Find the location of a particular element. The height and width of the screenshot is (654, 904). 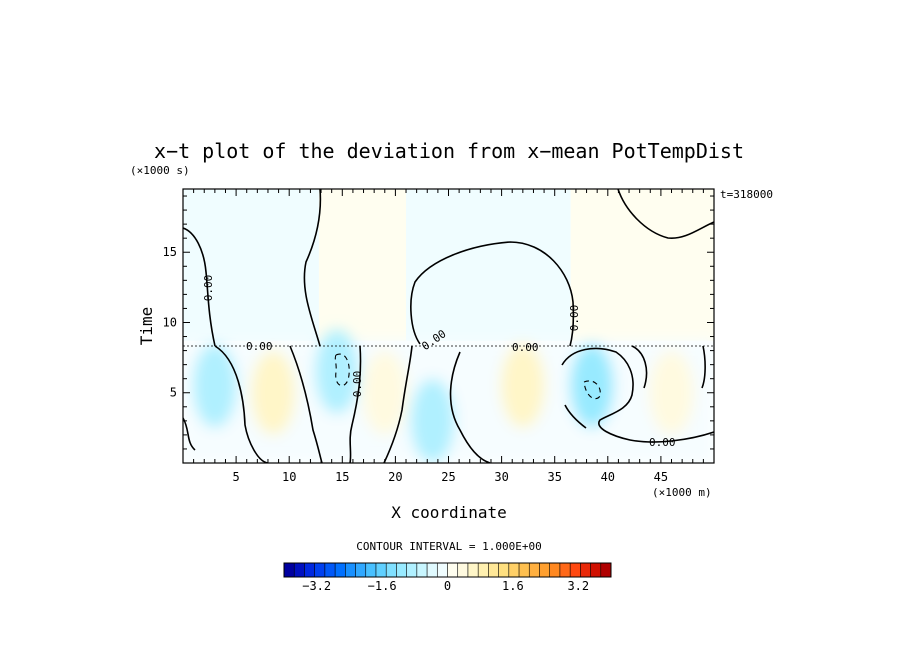

x-tick-label: 20 is located at coordinates (395, 477).